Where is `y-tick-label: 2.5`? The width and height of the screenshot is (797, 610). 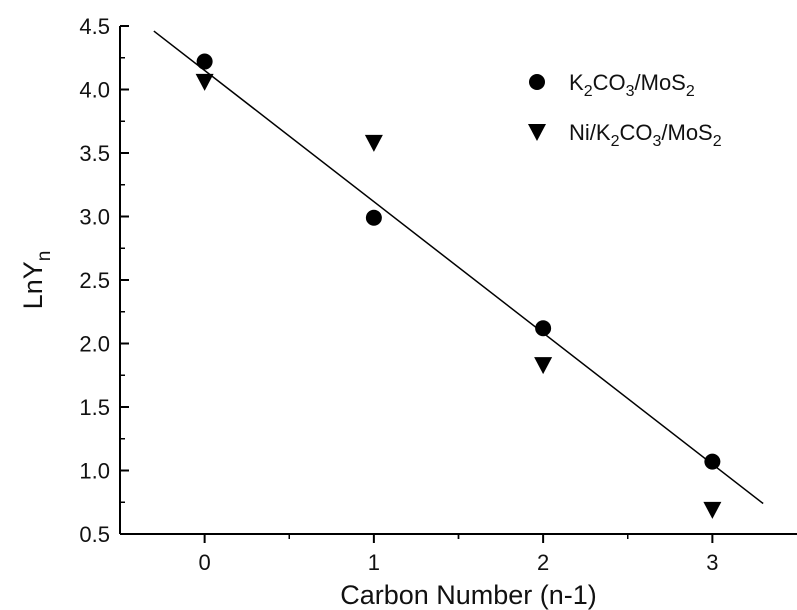 y-tick-label: 2.5 is located at coordinates (94, 280).